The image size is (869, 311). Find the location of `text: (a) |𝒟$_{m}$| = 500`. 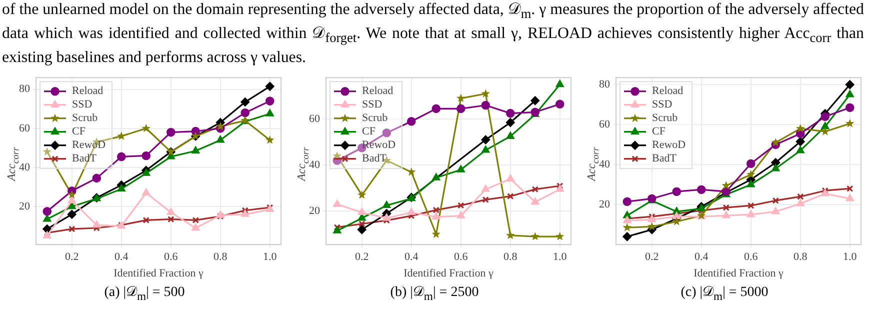

text: (a) |𝒟$_{m}$| = 500 is located at coordinates (144, 294).